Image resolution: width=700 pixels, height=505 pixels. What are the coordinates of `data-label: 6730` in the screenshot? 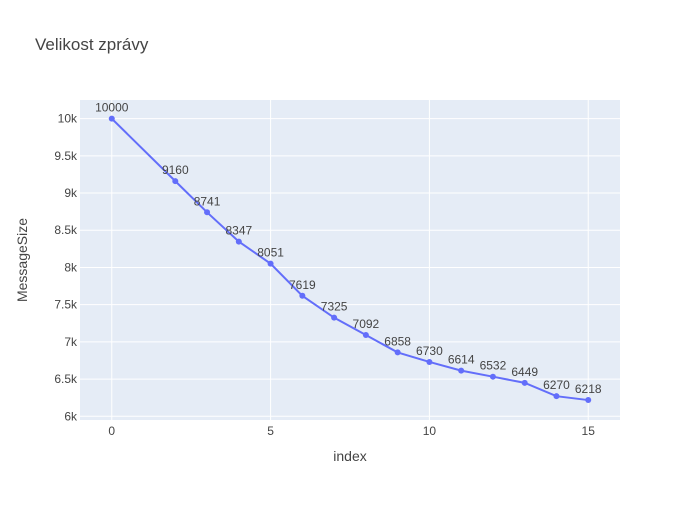 It's located at (429, 351).